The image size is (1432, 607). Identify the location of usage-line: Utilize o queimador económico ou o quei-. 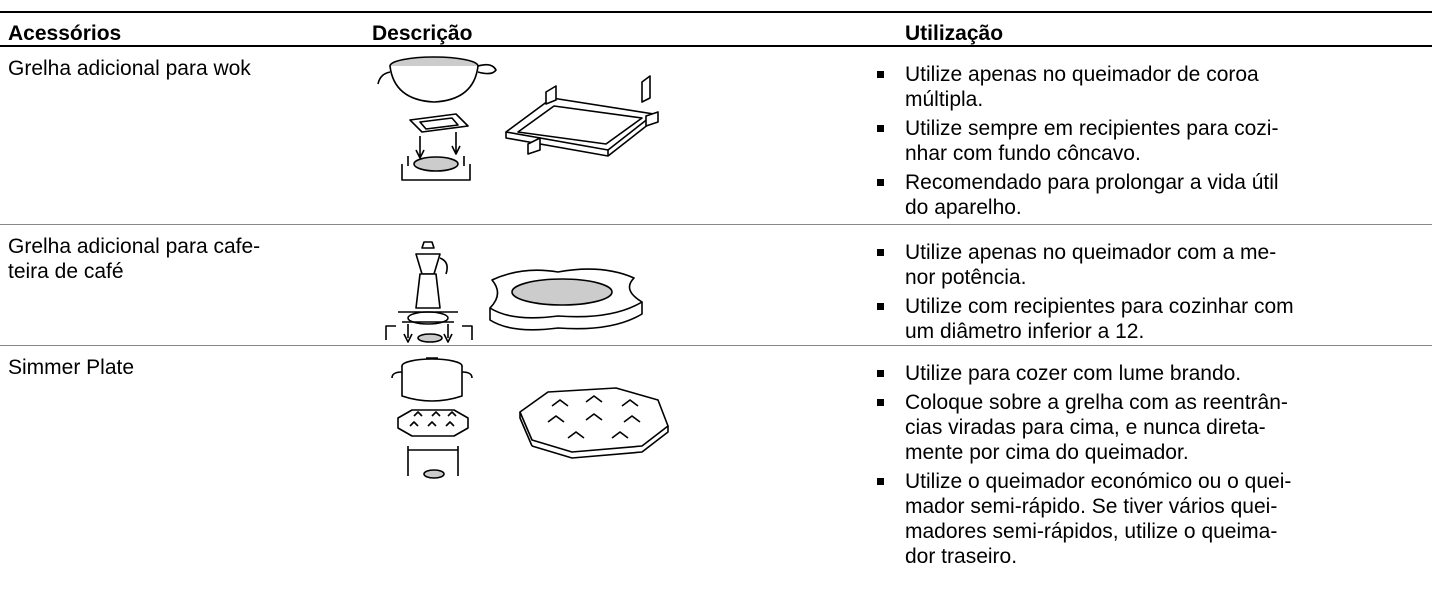
(1098, 481).